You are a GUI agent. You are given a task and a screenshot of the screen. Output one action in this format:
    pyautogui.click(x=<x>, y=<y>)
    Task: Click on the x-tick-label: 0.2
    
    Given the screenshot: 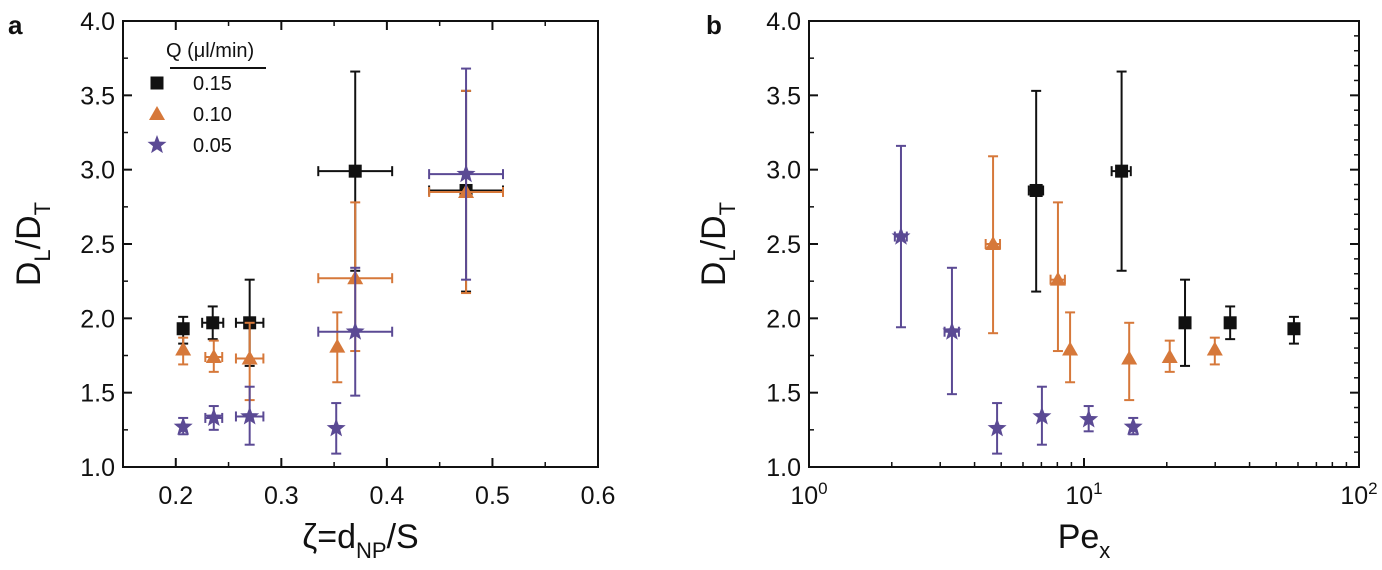 What is the action you would take?
    pyautogui.click(x=175, y=496)
    